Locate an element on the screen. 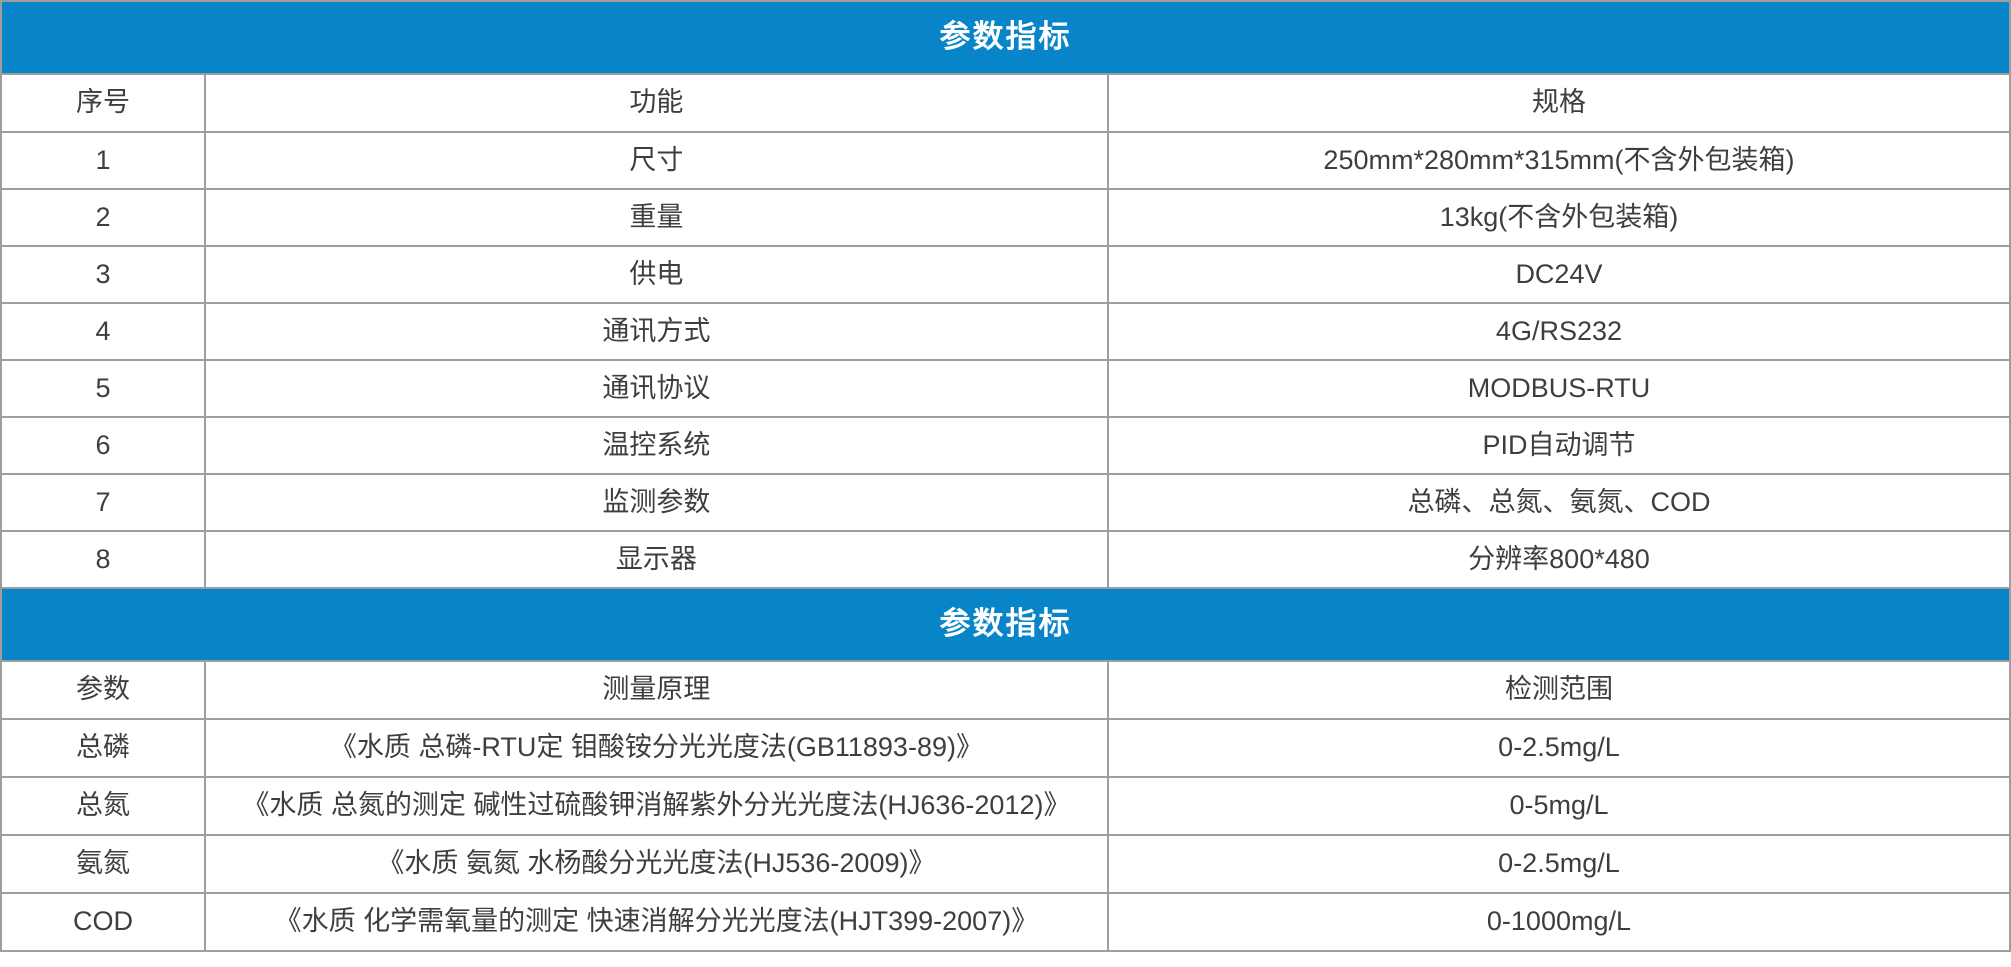 This screenshot has width=2011, height=967. table-cell: 分辨率800*480 is located at coordinates (1558, 559).